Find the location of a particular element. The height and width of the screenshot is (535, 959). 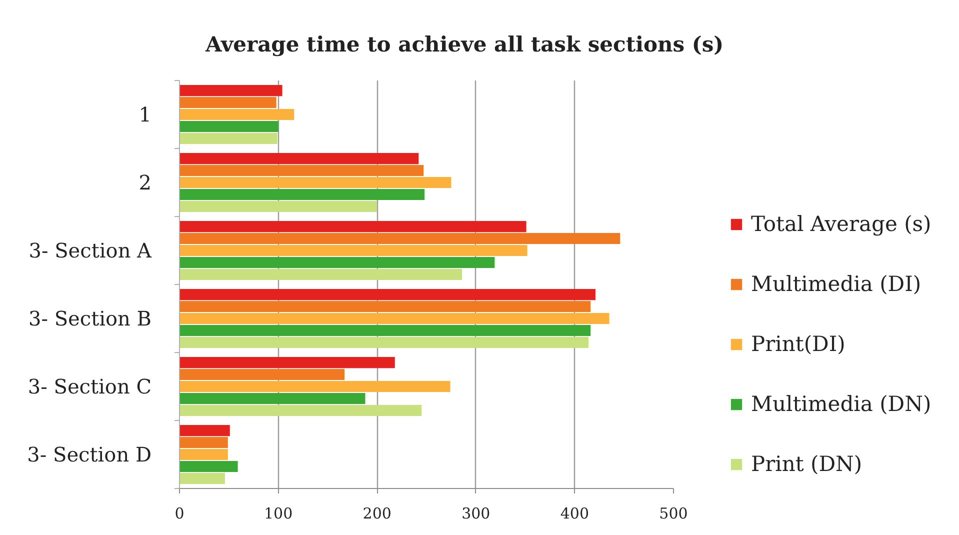

legend-label: Multimedia (DI) is located at coordinates (836, 284).